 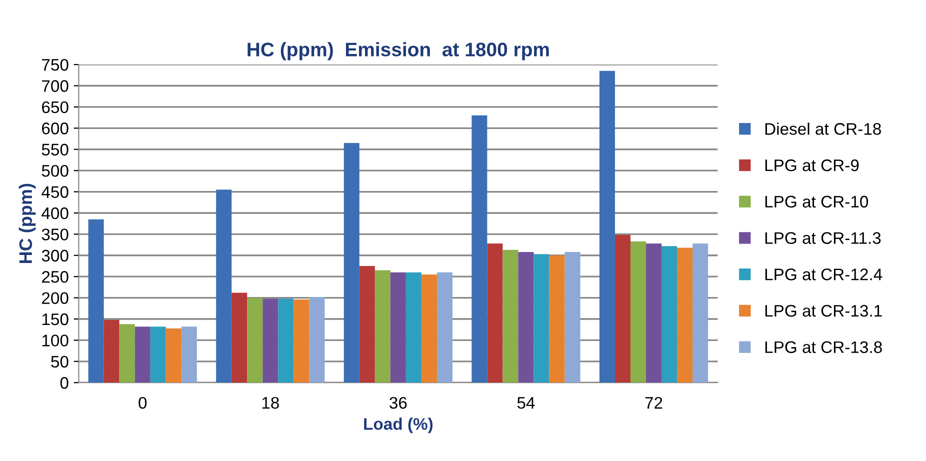 I want to click on chart-title: HC (ppm) Emission at 1800 rpm, so click(x=398, y=51).